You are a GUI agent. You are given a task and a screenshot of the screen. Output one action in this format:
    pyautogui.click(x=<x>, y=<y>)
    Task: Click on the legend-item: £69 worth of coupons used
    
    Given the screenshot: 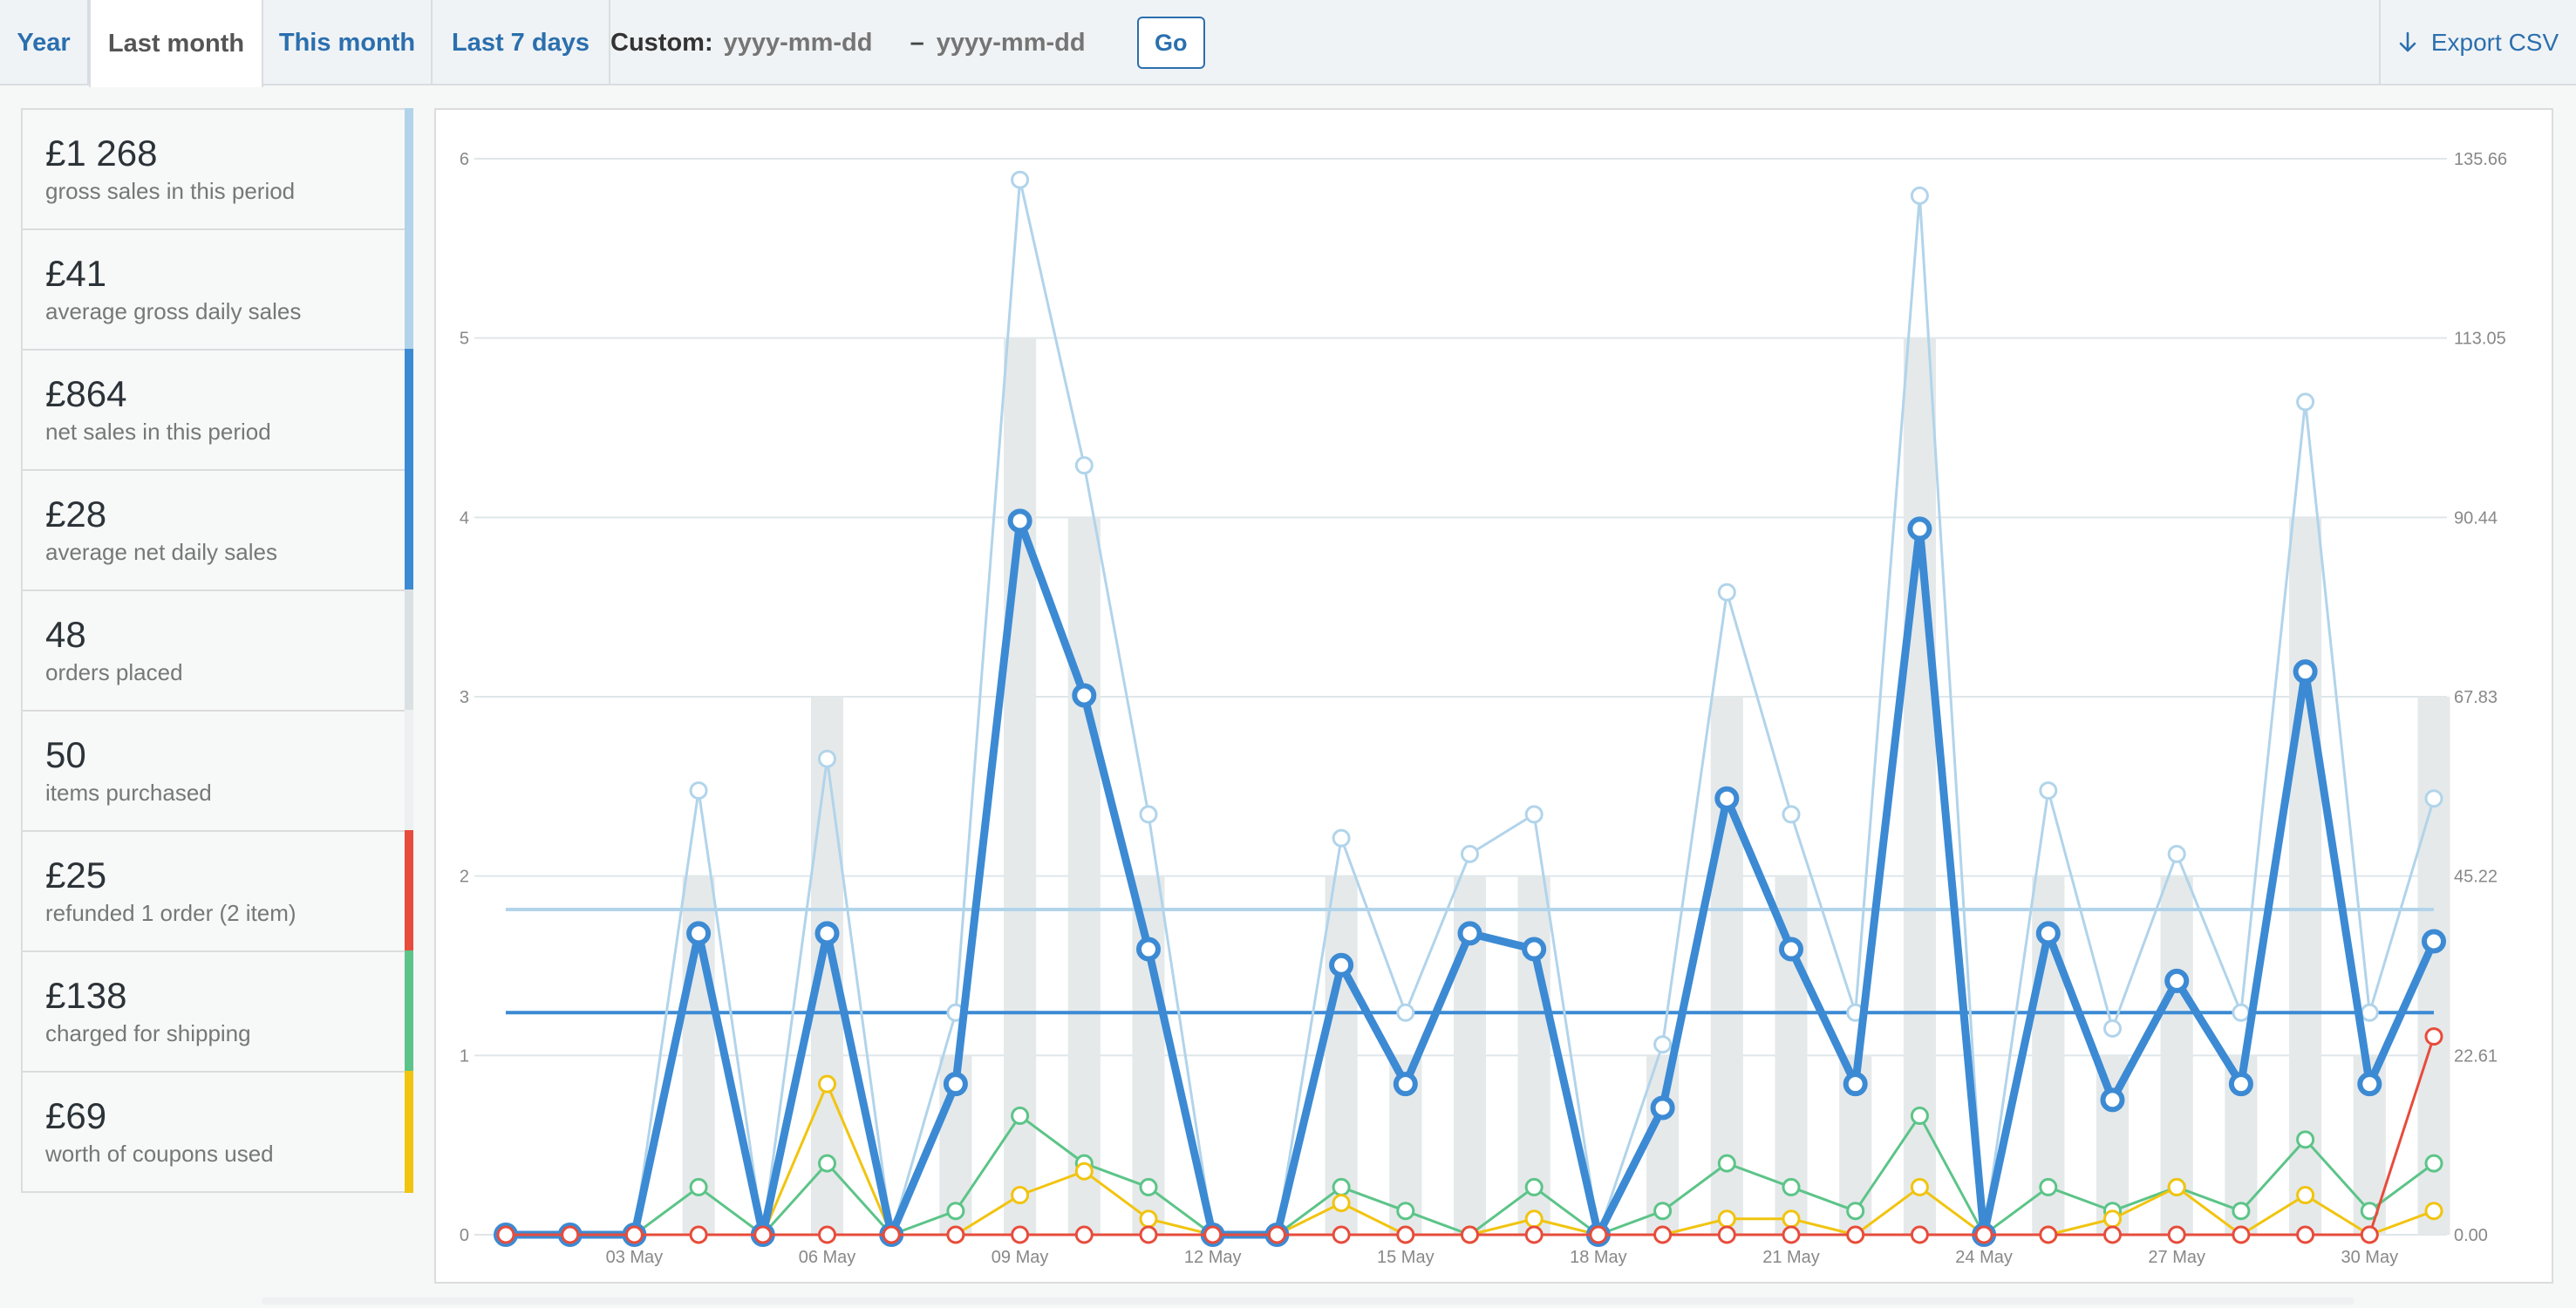 What is the action you would take?
    pyautogui.click(x=218, y=1132)
    